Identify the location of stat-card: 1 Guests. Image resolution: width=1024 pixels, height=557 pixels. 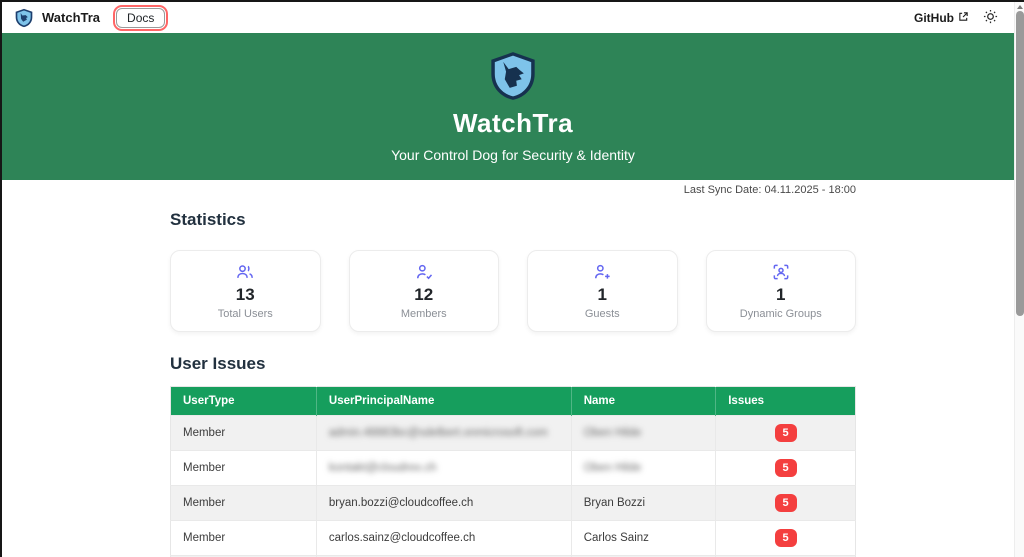
(602, 291).